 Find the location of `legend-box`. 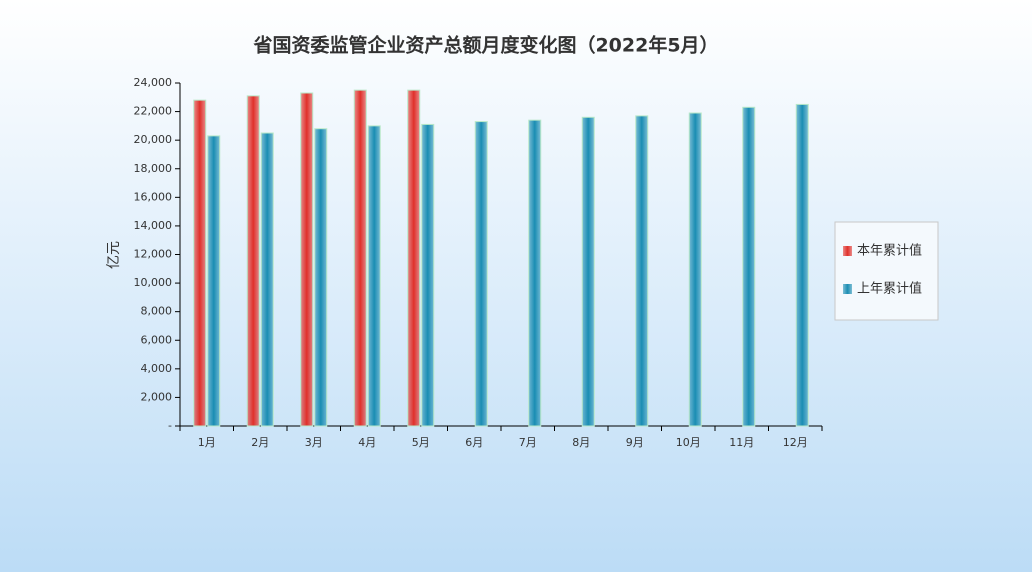

legend-box is located at coordinates (886, 271).